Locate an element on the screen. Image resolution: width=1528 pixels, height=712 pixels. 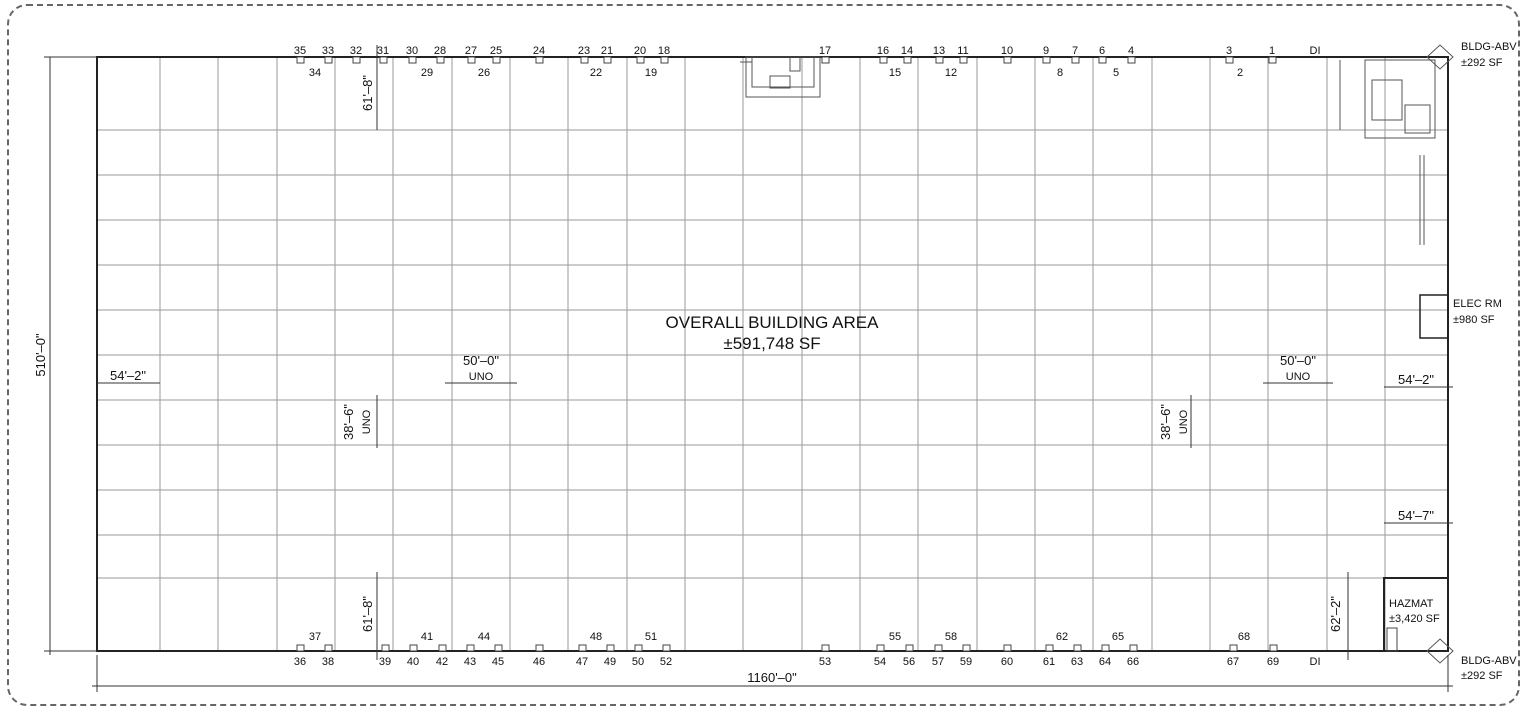
row-typ-right-dim: 38'–6" is located at coordinates (1165, 422).